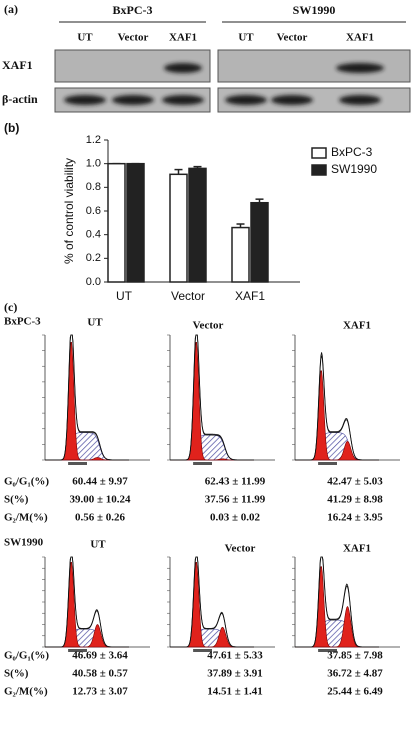  What do you see at coordinates (20, 99) in the screenshot?
I see `row-label: β-actin` at bounding box center [20, 99].